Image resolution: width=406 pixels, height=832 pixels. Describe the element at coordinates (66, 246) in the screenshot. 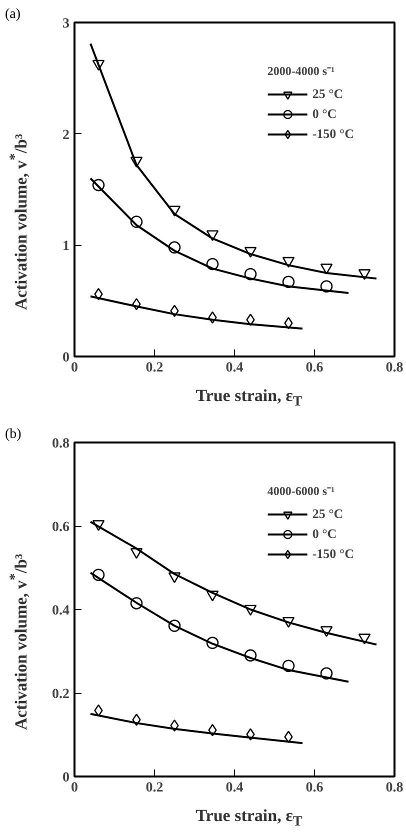

I see `y-tick-label: 1` at that location.